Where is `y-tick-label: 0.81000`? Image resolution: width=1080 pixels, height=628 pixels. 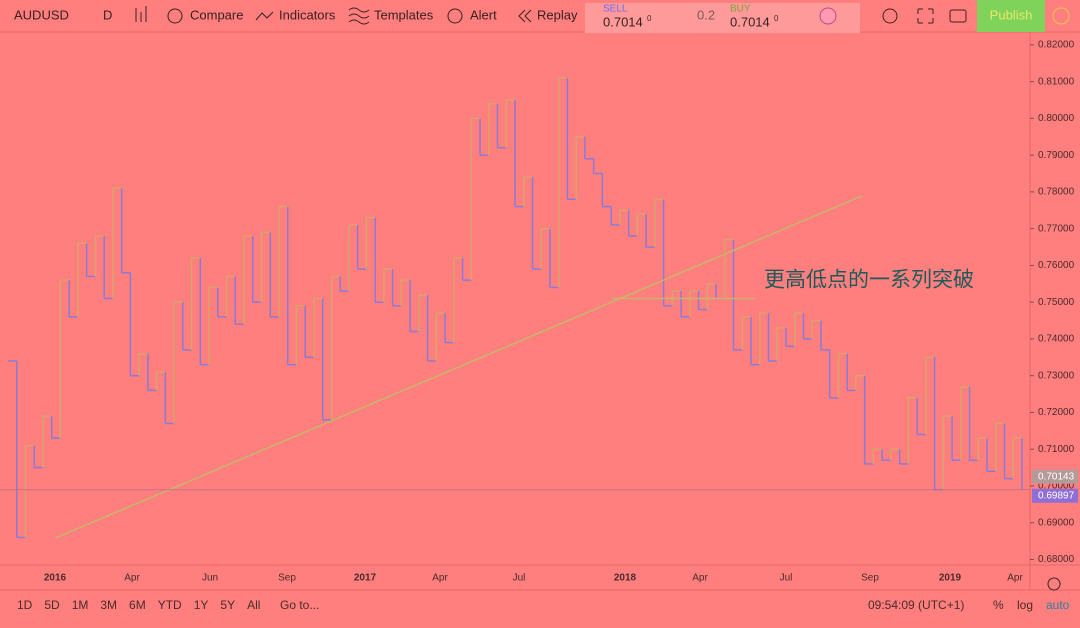
y-tick-label: 0.81000 is located at coordinates (1056, 81).